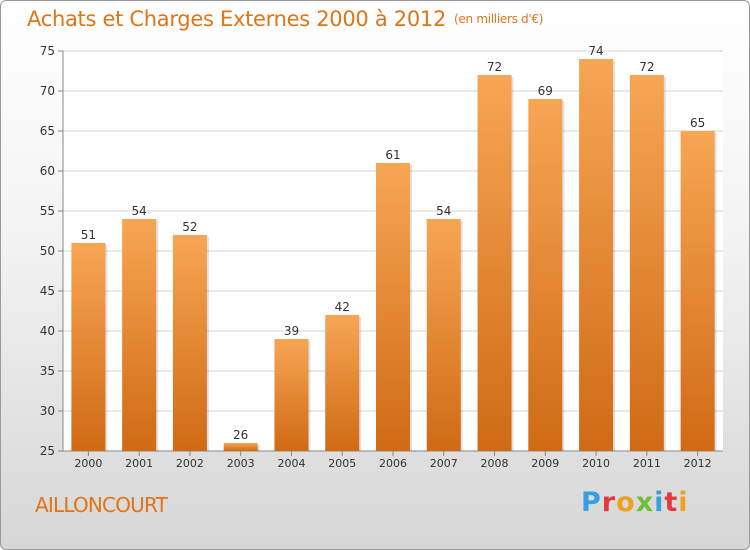 The height and width of the screenshot is (550, 750). What do you see at coordinates (190, 463) in the screenshot?
I see `x-tick-label: 2002` at bounding box center [190, 463].